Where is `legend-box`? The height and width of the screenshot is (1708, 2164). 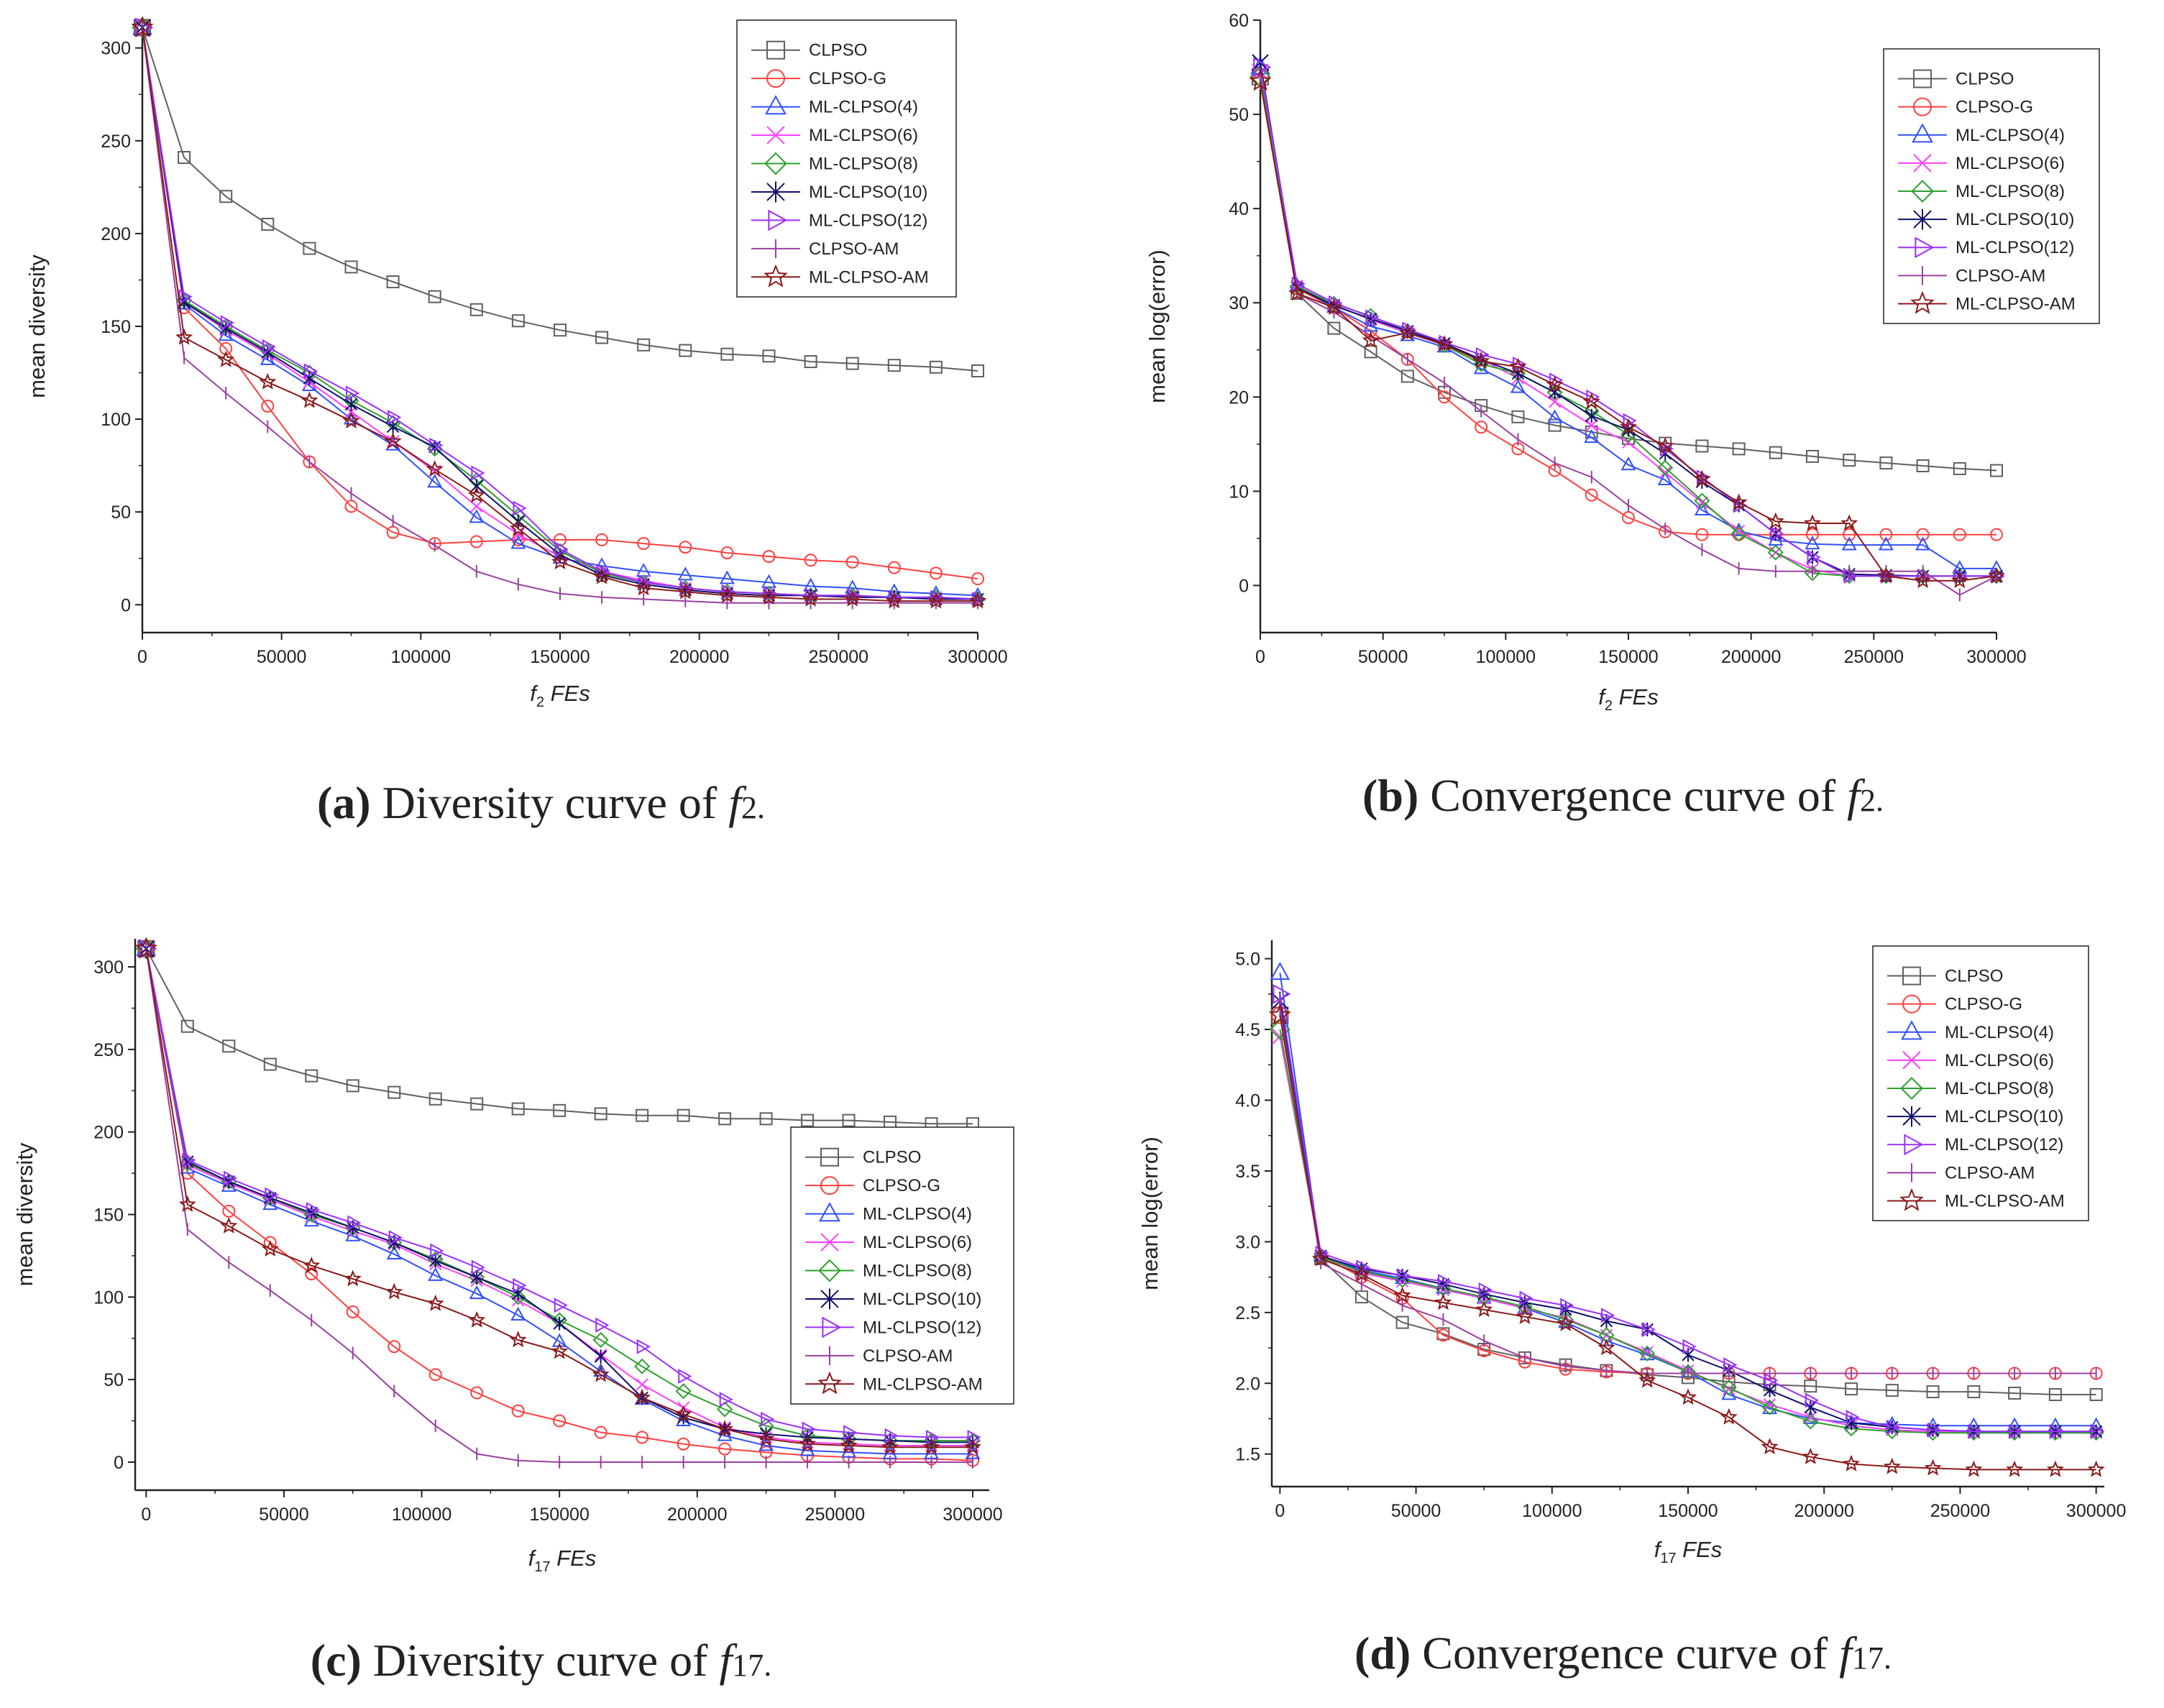 legend-box is located at coordinates (846, 158).